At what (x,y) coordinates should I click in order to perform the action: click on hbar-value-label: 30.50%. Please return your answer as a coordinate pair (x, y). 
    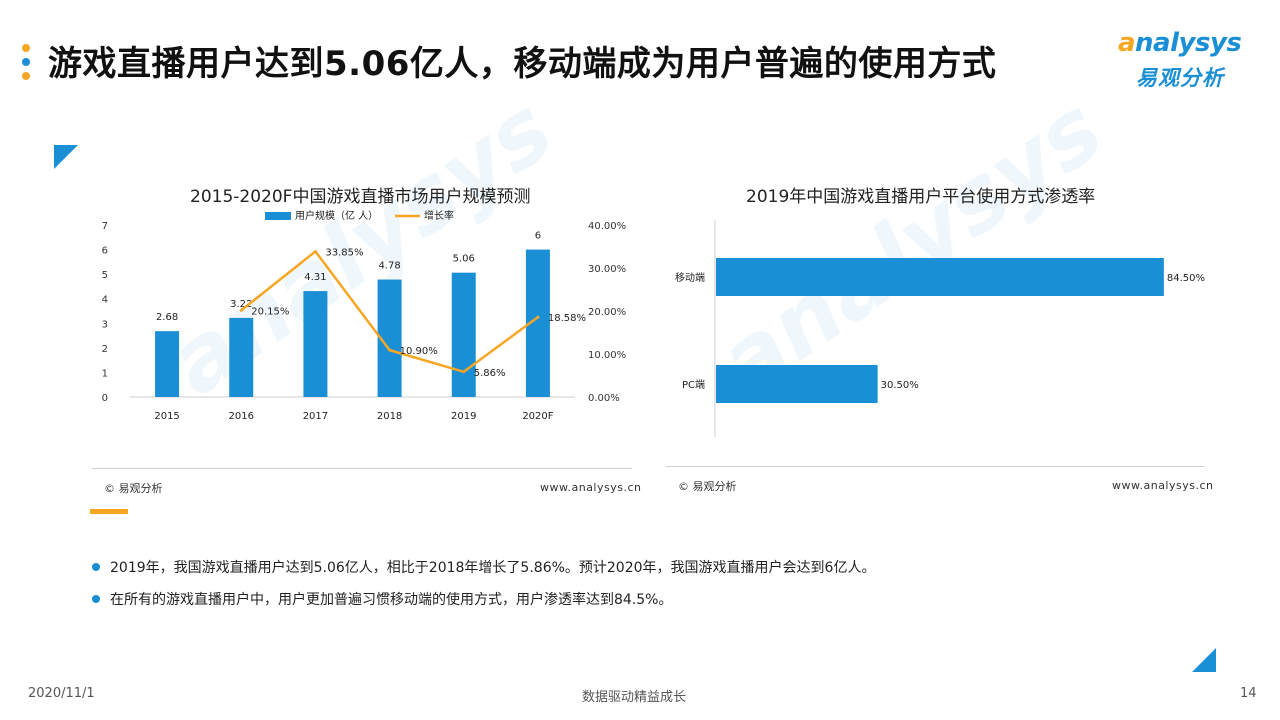
    Looking at the image, I should click on (900, 385).